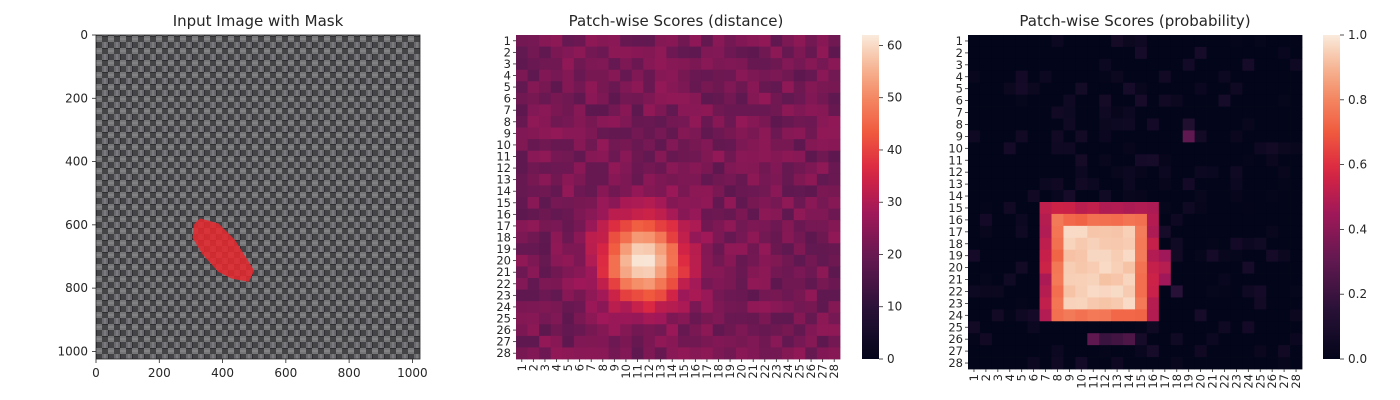  What do you see at coordinates (507, 76) in the screenshot?
I see `y-tick-label: 4` at bounding box center [507, 76].